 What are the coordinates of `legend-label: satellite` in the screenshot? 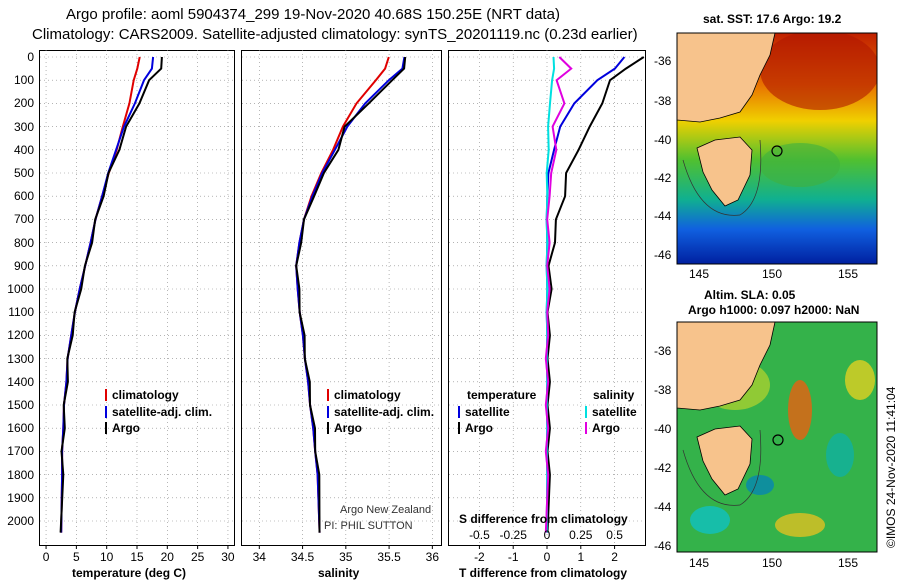 It's located at (614, 412).